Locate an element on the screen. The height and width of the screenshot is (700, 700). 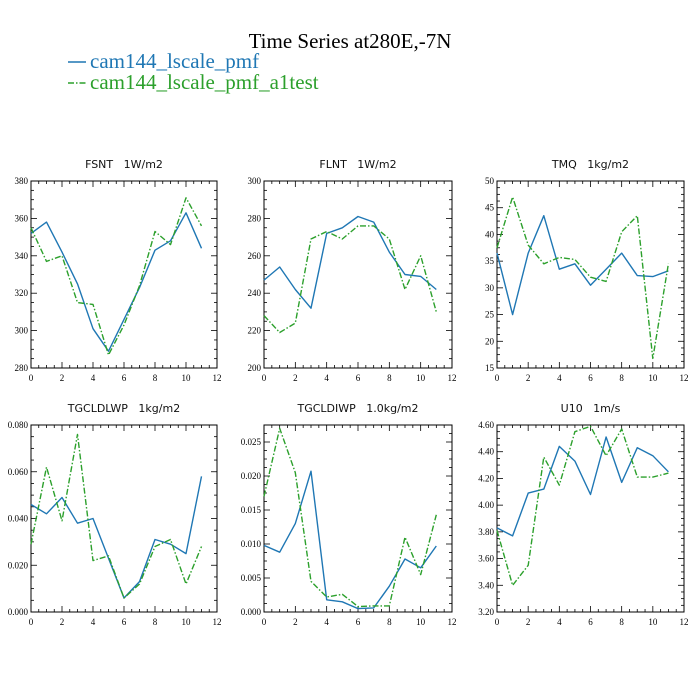
y-tick-label: 4.00 is located at coordinates (486, 505).